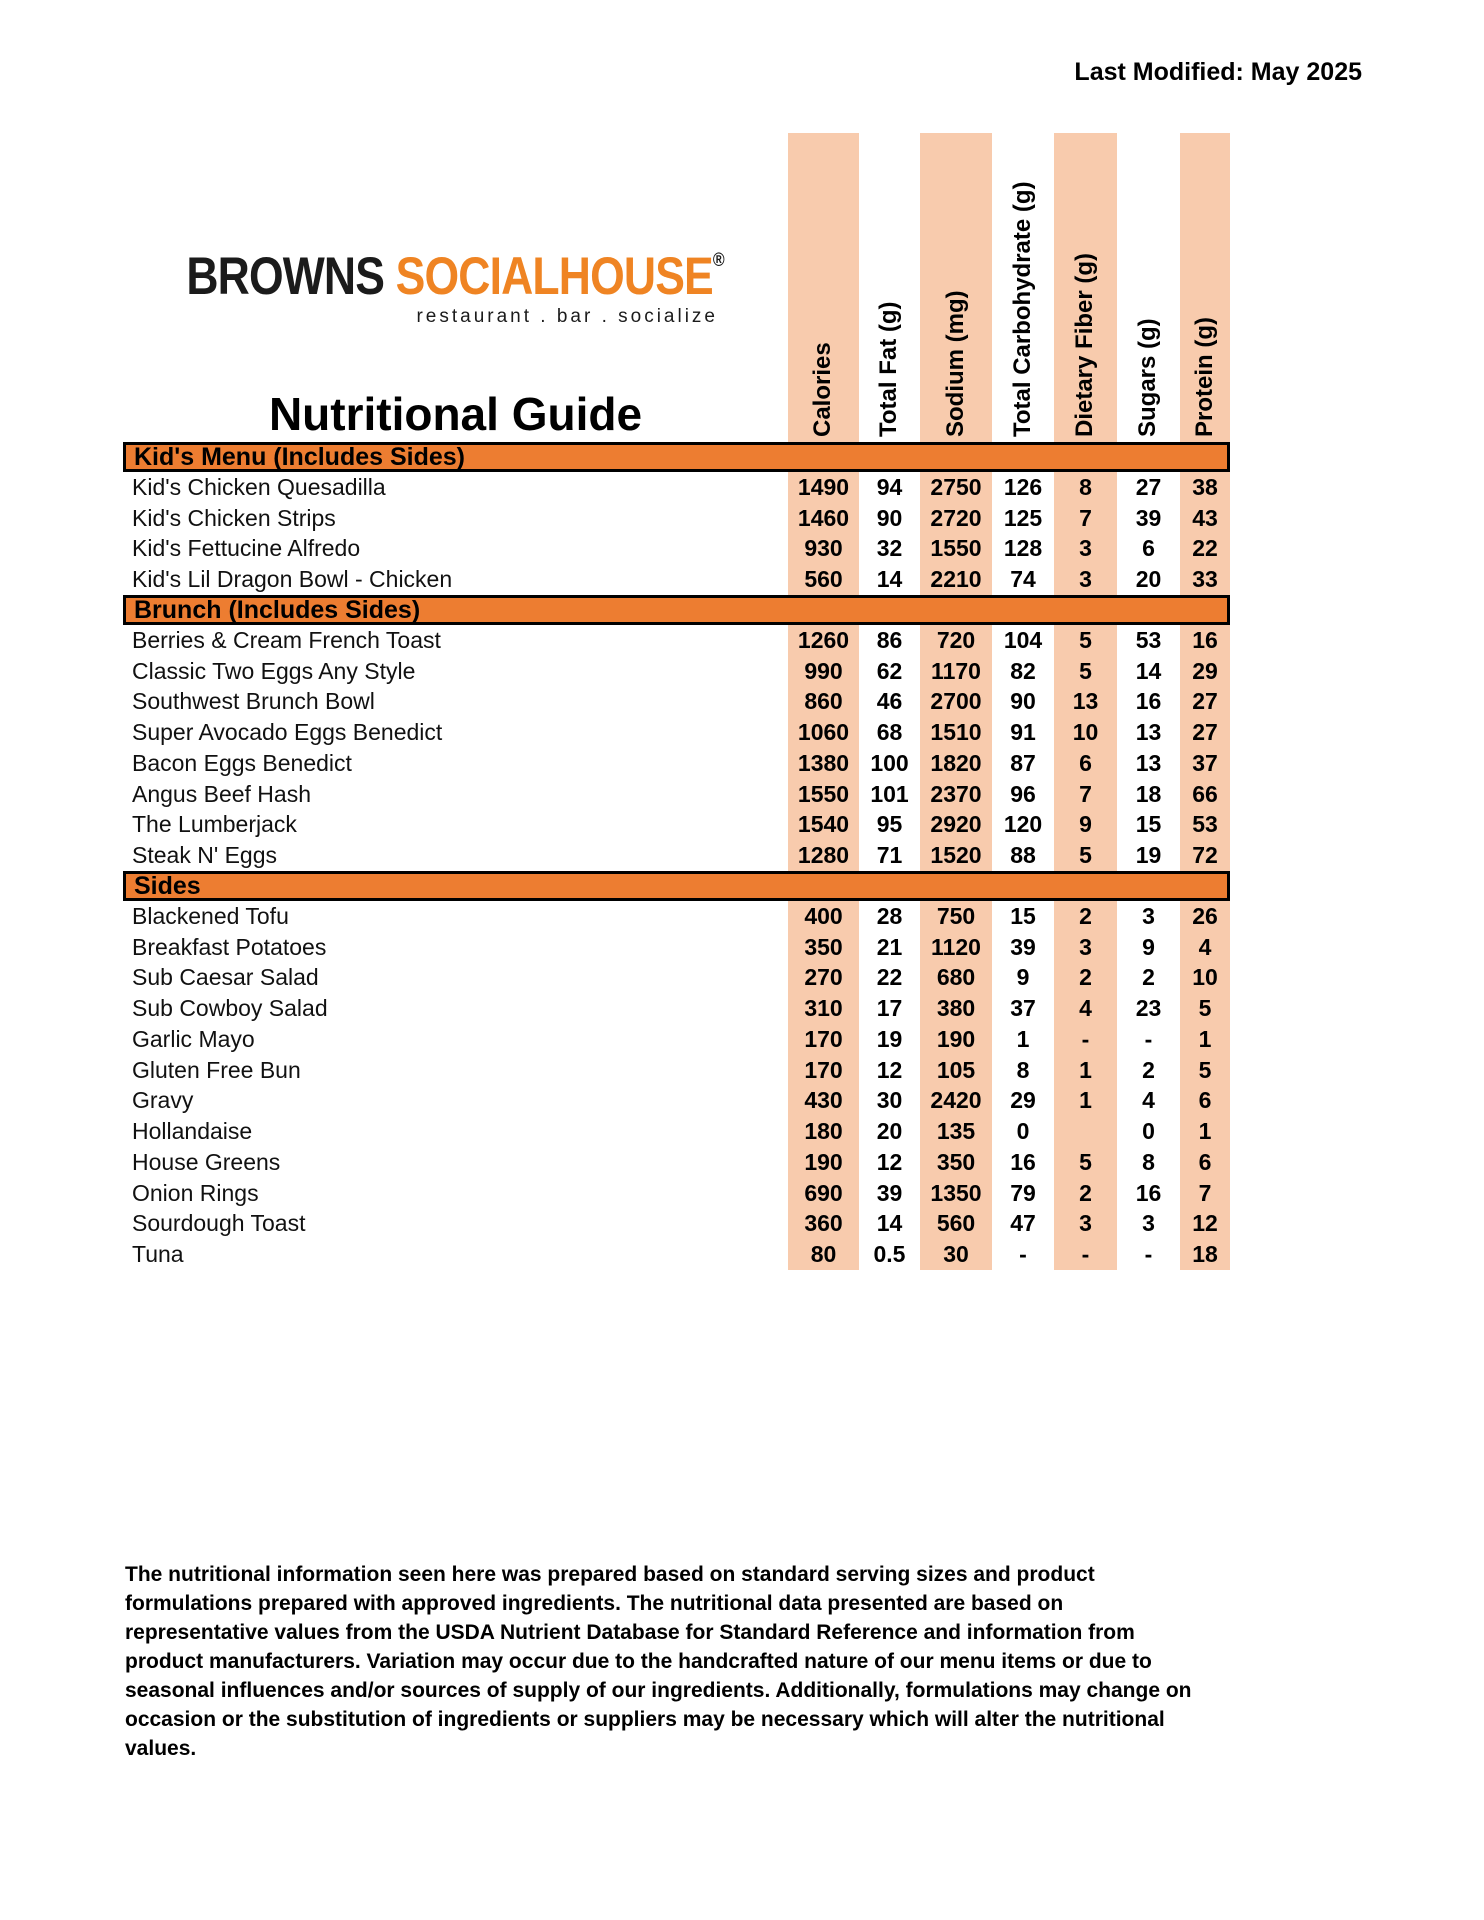 This screenshot has width=1484, height=1920. What do you see at coordinates (956, 639) in the screenshot?
I see `nutrition-value-cell: 720` at bounding box center [956, 639].